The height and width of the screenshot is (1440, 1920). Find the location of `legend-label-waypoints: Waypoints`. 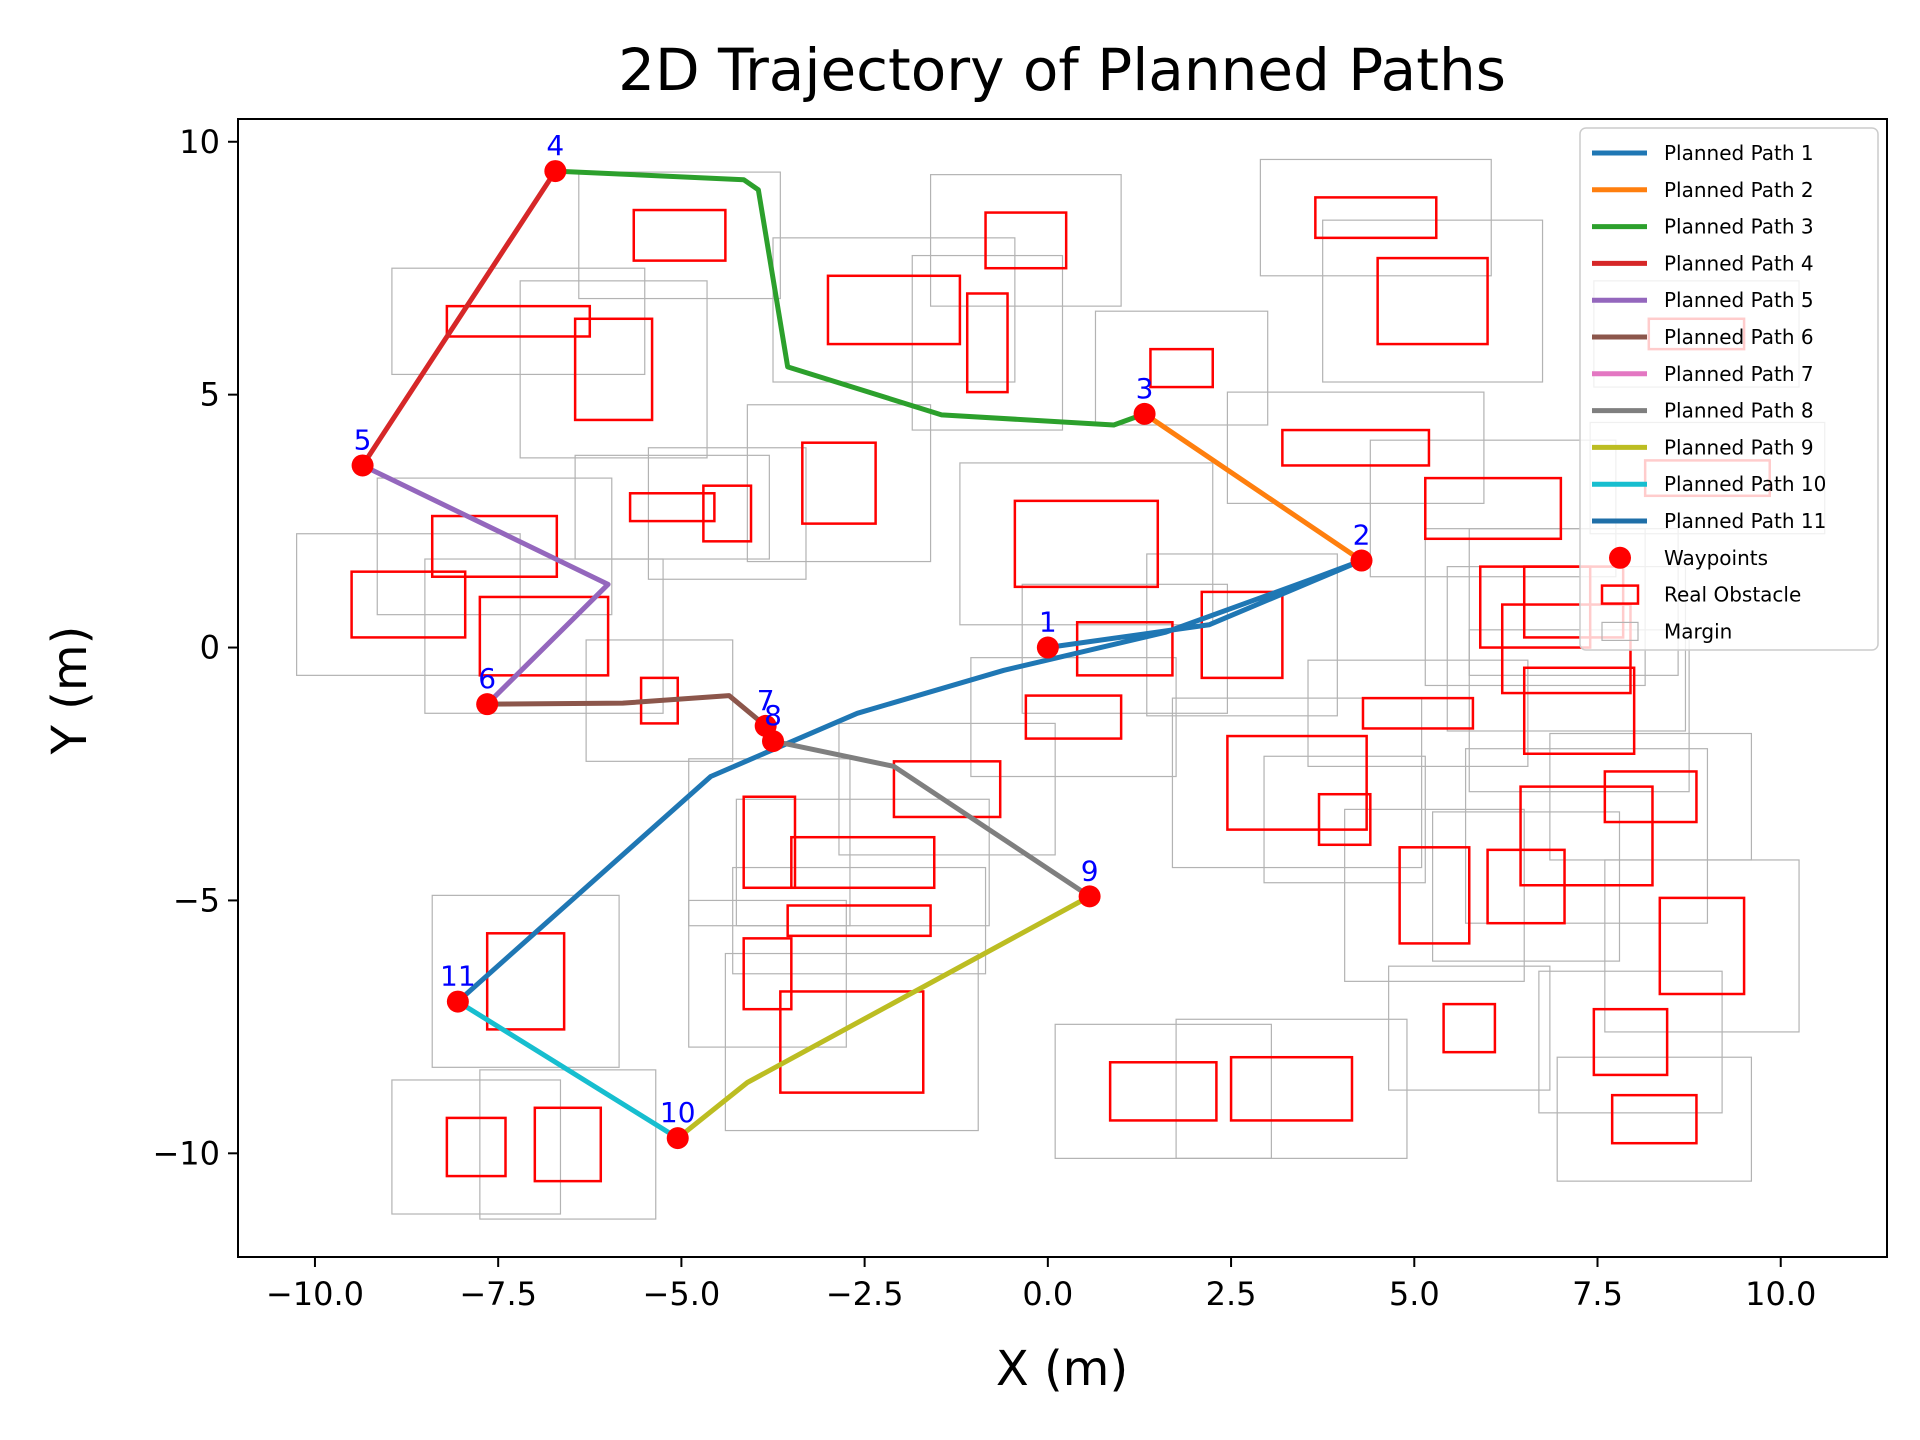

legend-label-waypoints: Waypoints is located at coordinates (1716, 558).